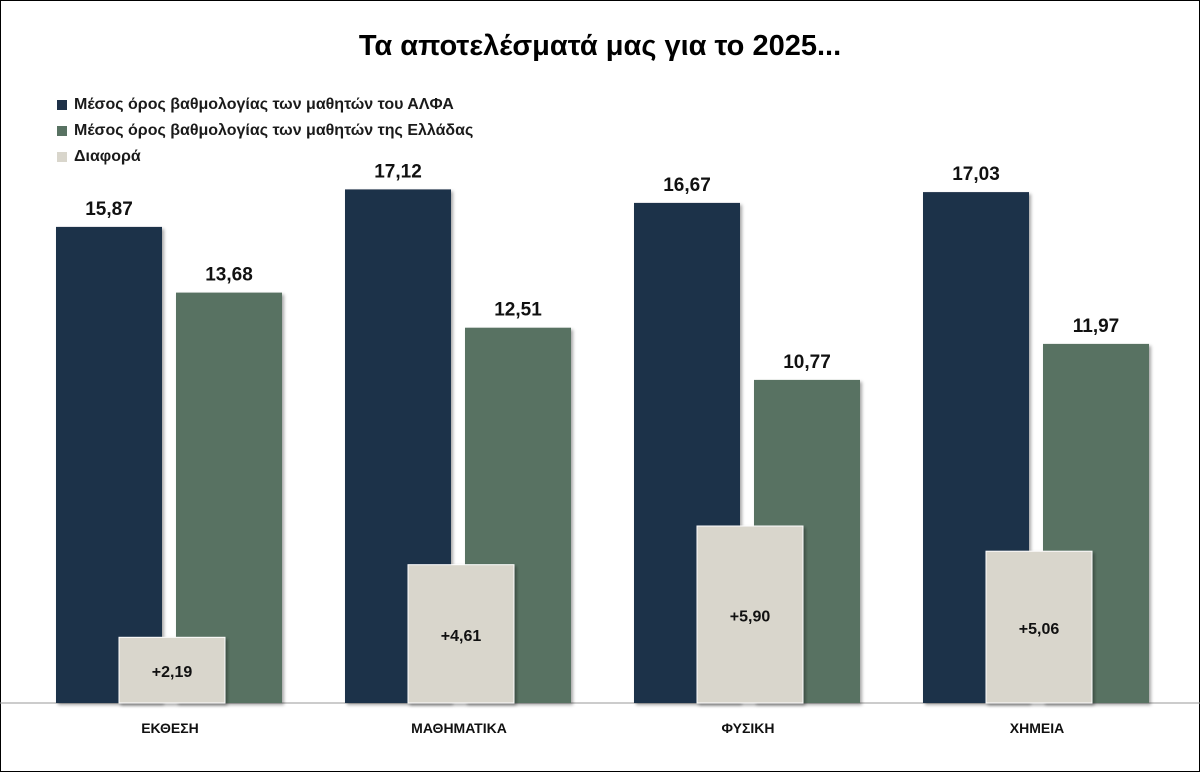 The width and height of the screenshot is (1200, 772). What do you see at coordinates (229, 275) in the screenshot?
I see `data-label-greece-ekthesi: 13,68` at bounding box center [229, 275].